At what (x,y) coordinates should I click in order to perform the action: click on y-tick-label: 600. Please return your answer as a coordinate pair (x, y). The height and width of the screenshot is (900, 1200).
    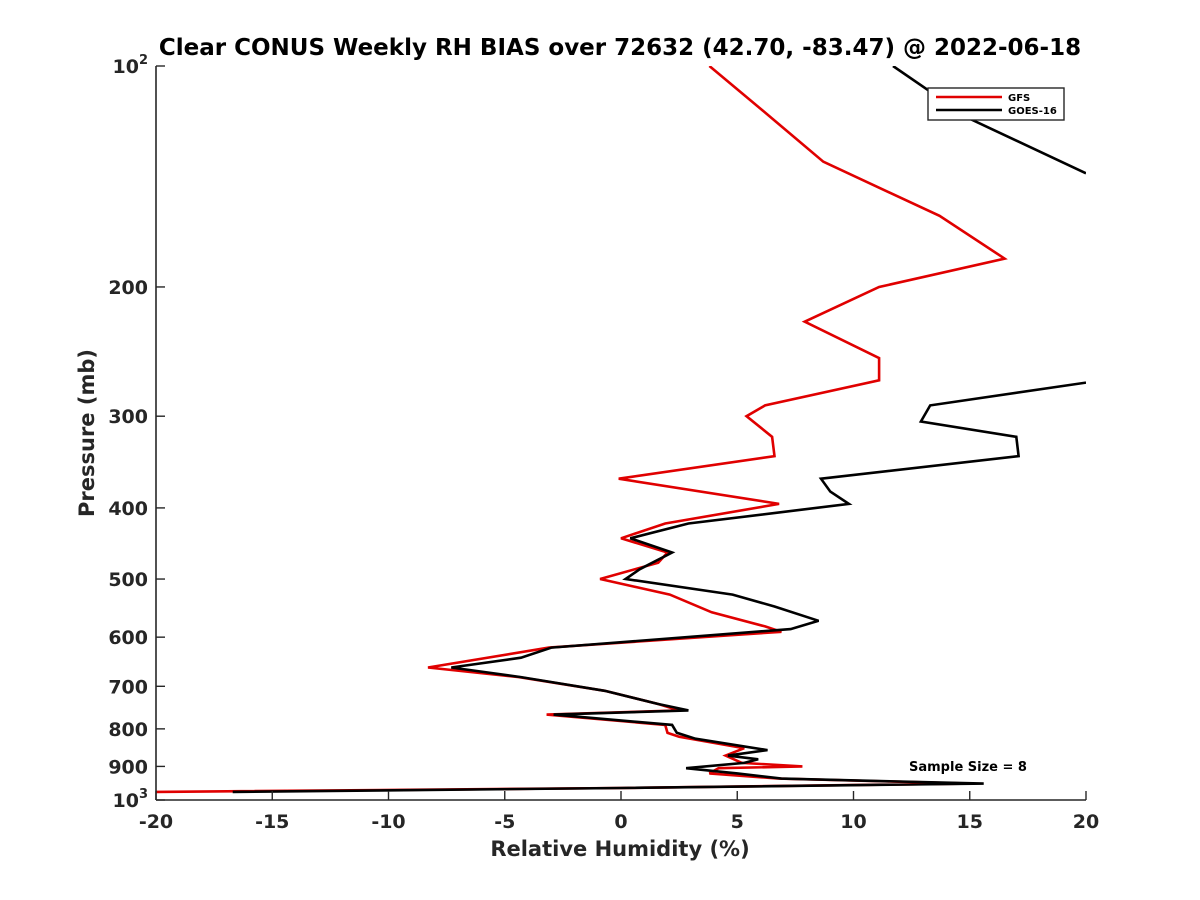
    Looking at the image, I should click on (128, 638).